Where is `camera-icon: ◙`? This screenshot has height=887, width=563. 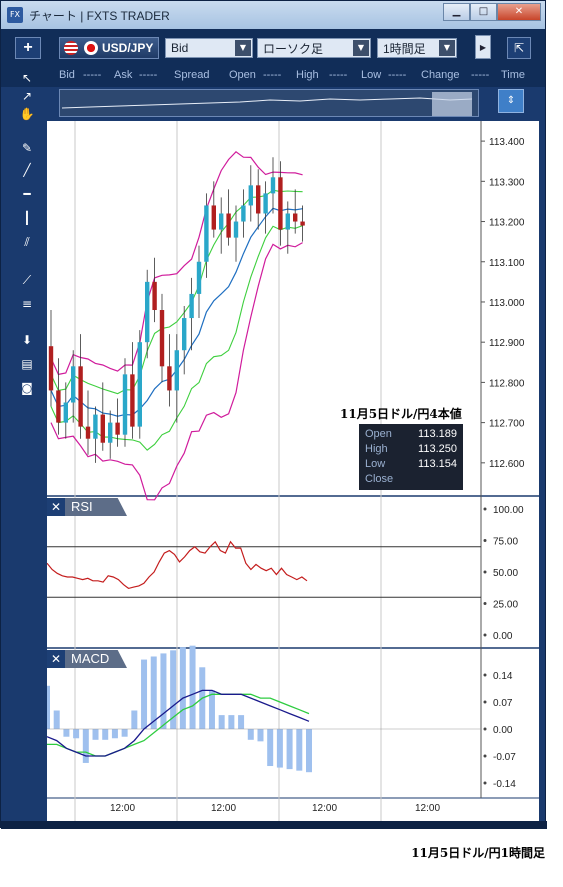 camera-icon: ◙ is located at coordinates (27, 388).